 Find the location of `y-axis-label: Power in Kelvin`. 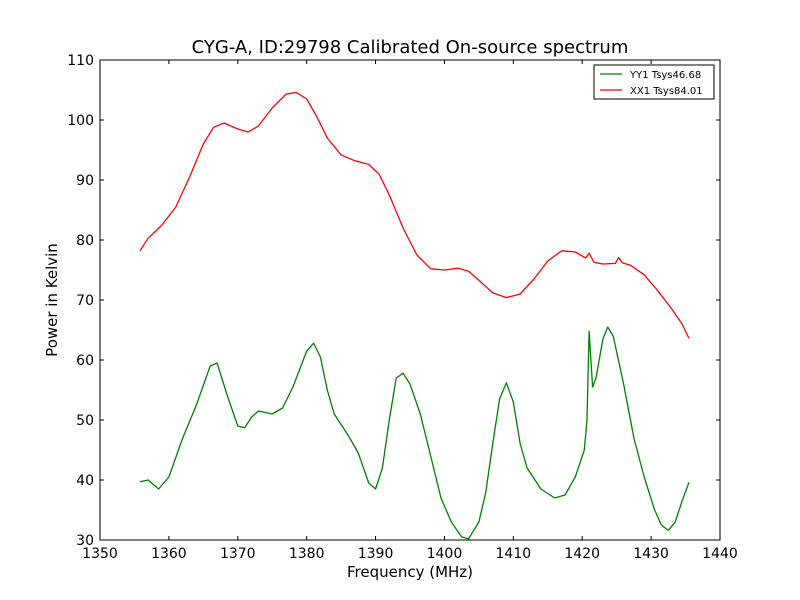

y-axis-label: Power in Kelvin is located at coordinates (52, 300).